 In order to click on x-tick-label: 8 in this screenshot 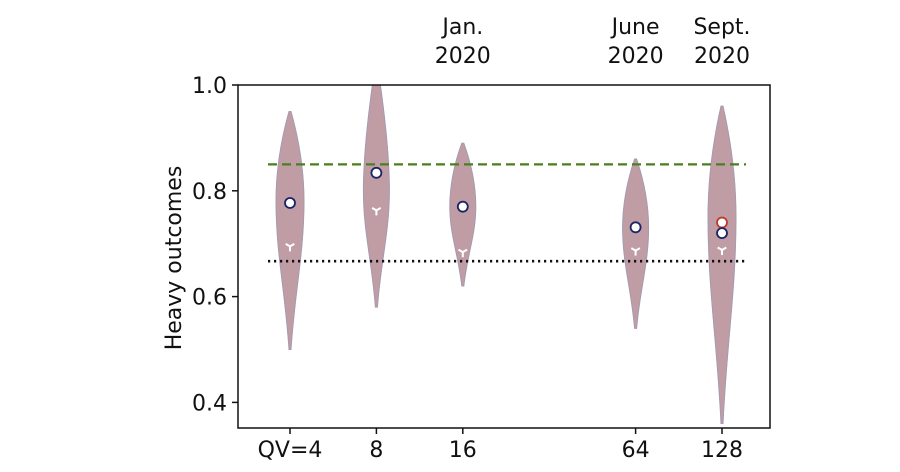, I will do `click(376, 450)`.